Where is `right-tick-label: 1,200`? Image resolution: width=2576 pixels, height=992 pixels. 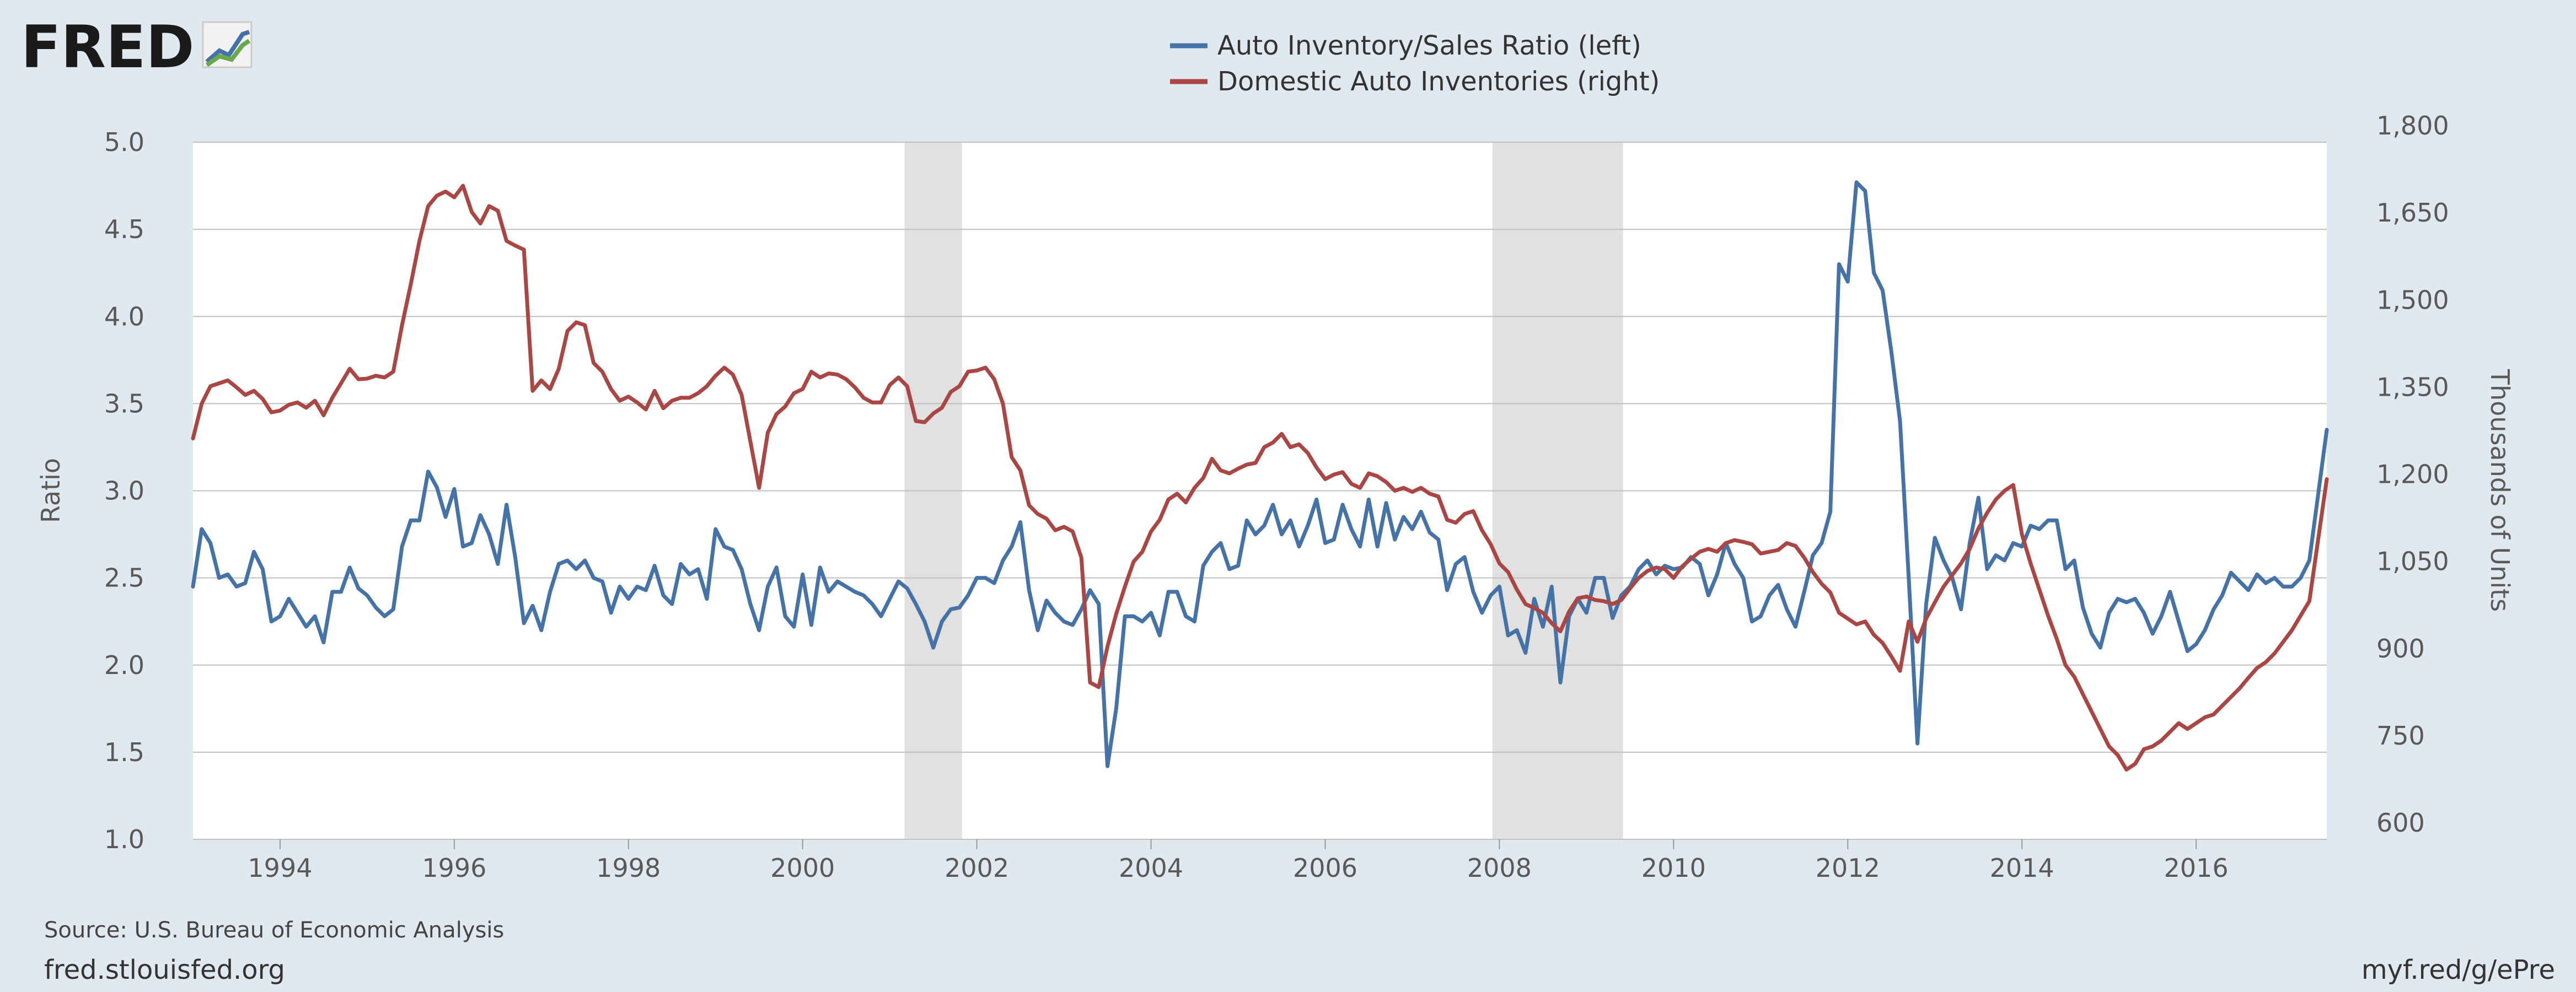 right-tick-label: 1,200 is located at coordinates (2412, 474).